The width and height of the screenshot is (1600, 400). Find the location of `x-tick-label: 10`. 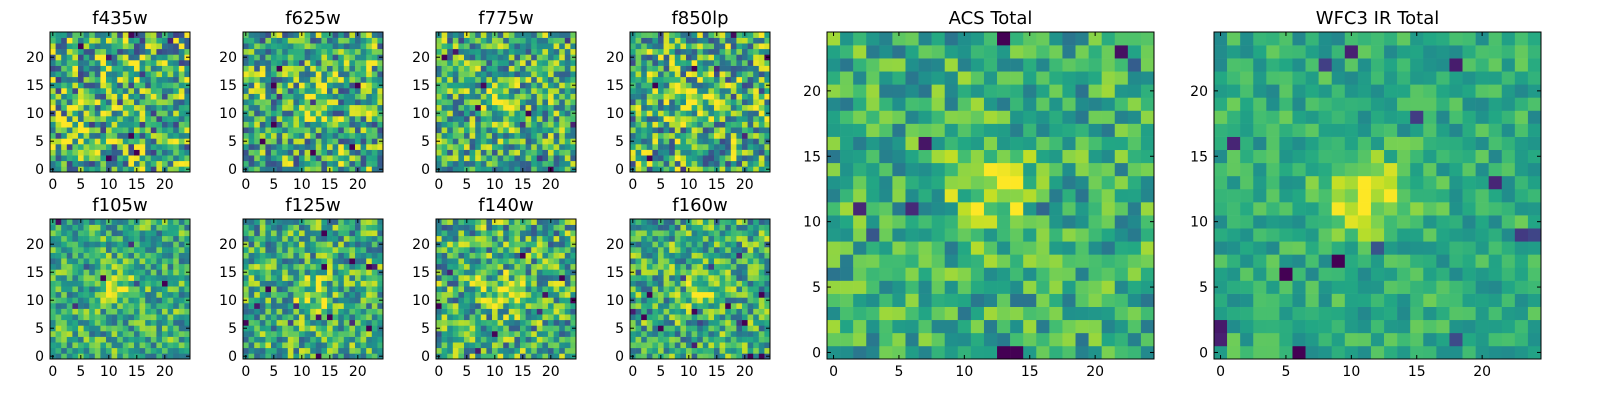

x-tick-label: 10 is located at coordinates (495, 185).